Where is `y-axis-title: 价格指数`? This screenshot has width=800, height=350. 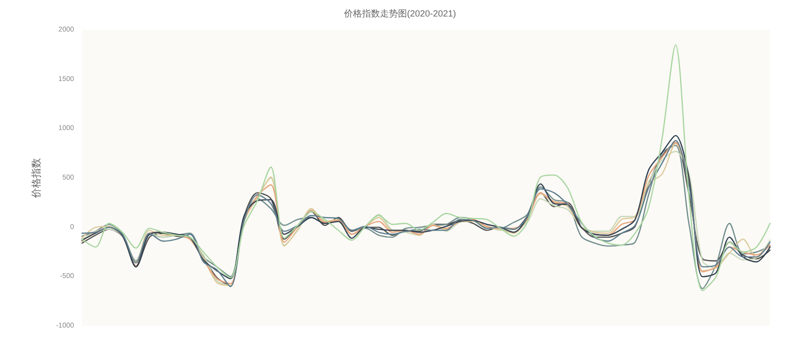 y-axis-title: 价格指数 is located at coordinates (36, 178).